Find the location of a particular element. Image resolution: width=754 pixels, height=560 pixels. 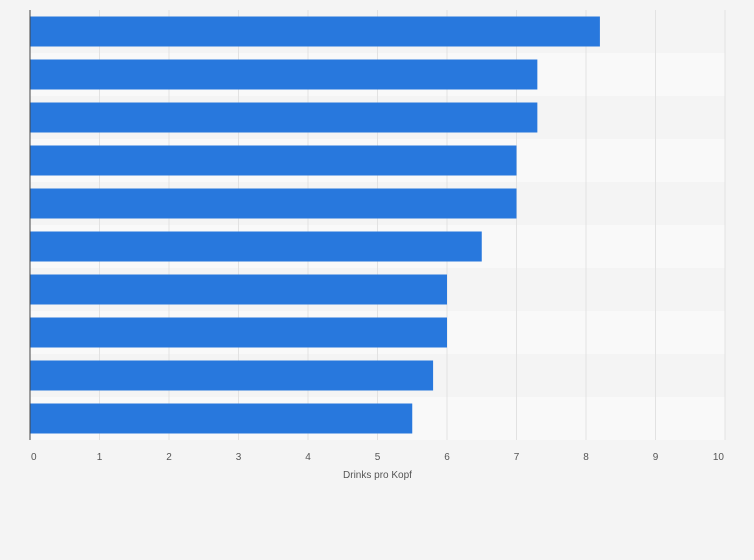

x-tick-label: 9 is located at coordinates (656, 457).